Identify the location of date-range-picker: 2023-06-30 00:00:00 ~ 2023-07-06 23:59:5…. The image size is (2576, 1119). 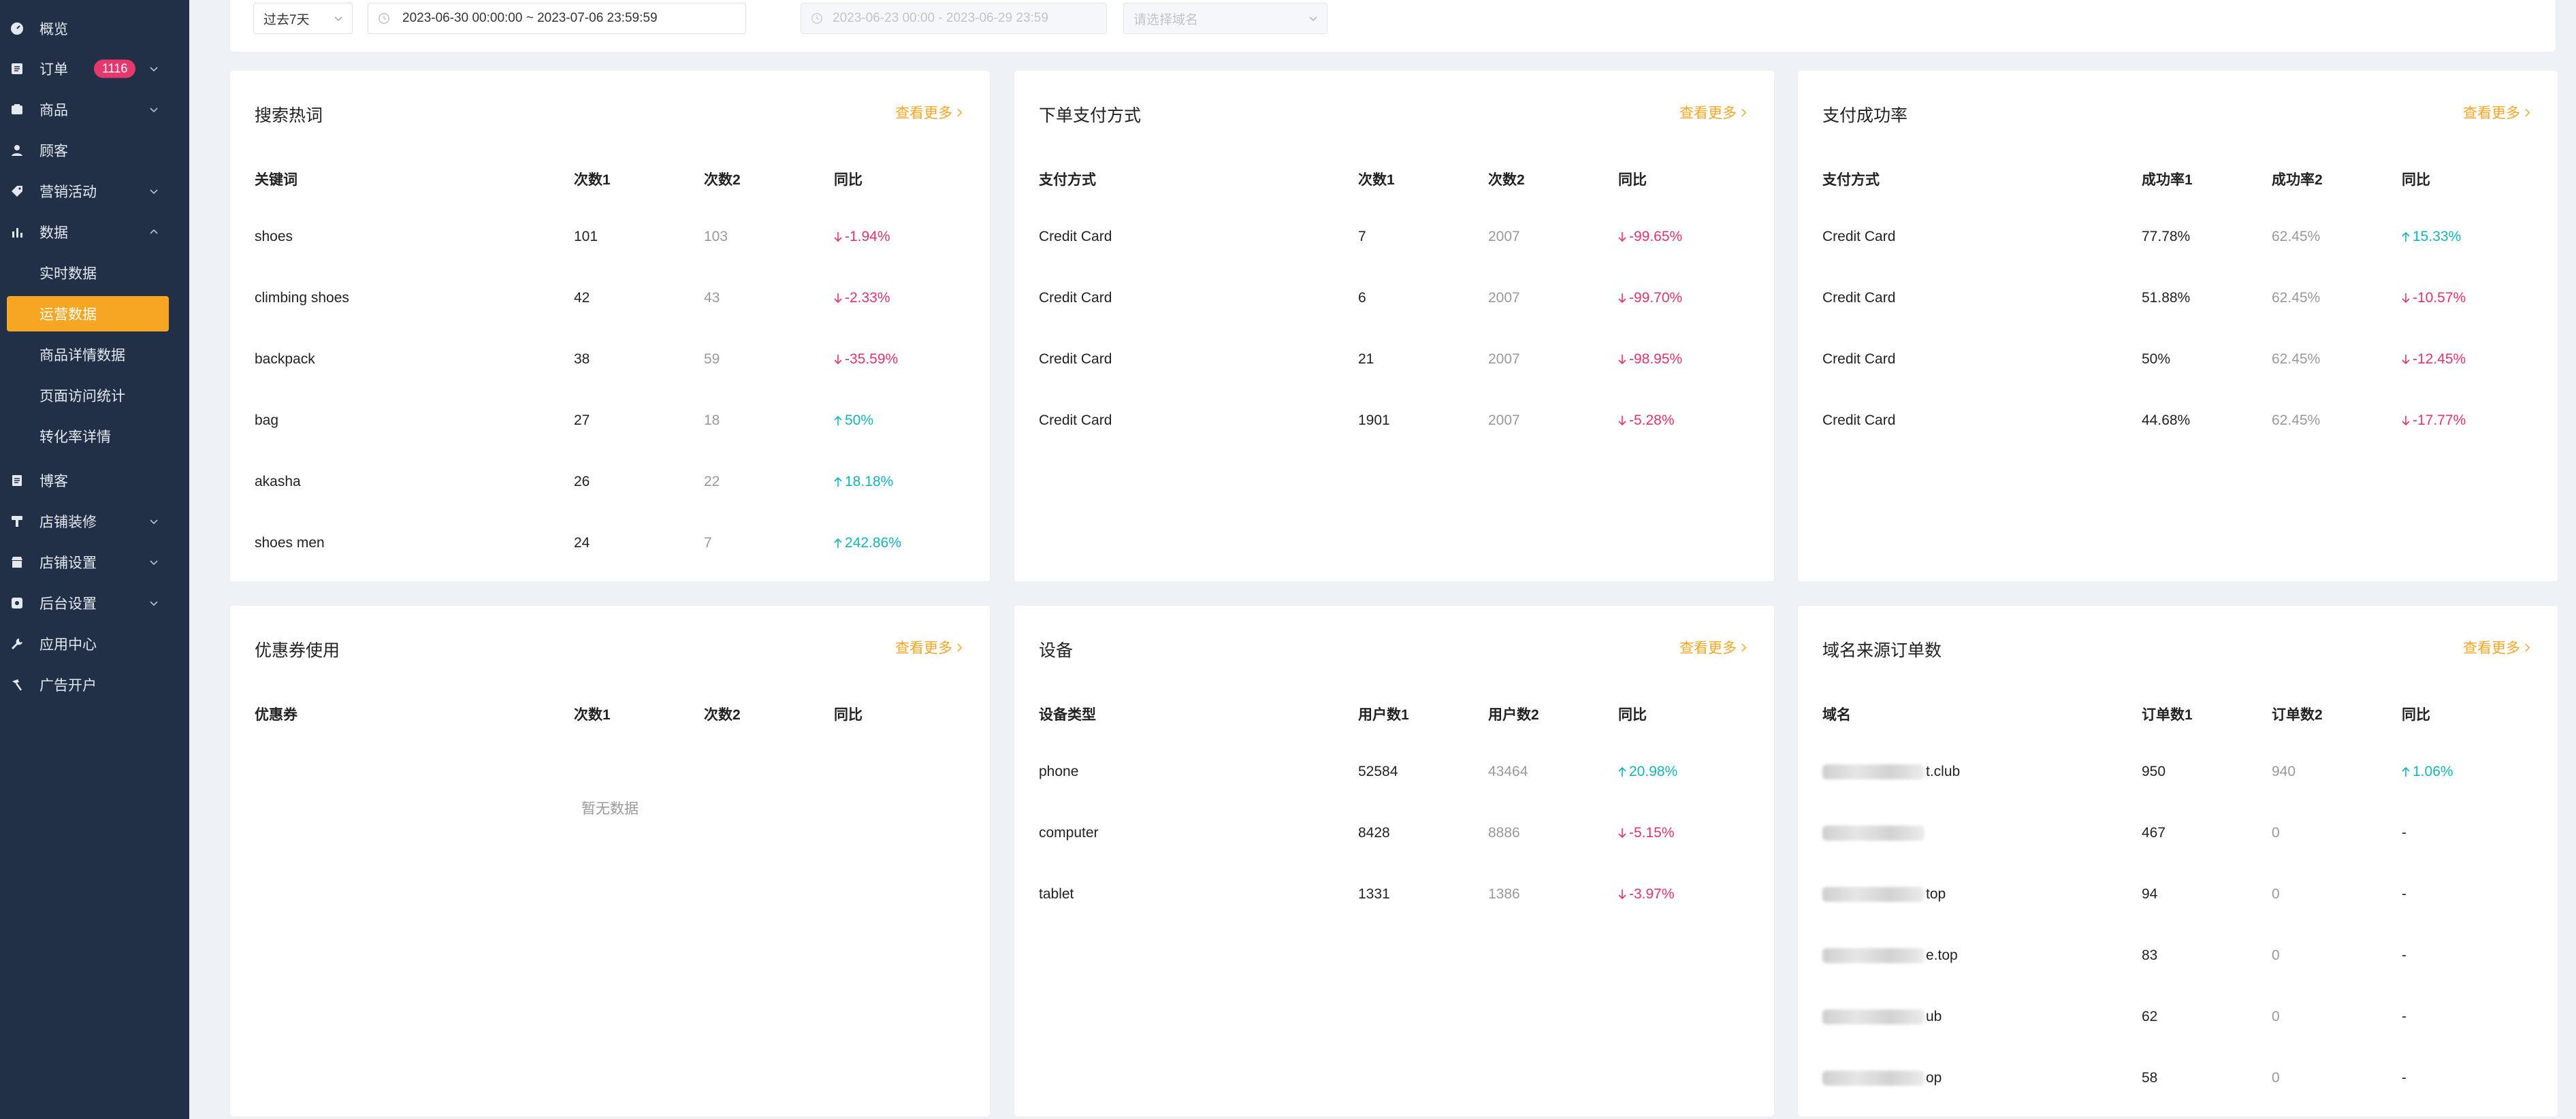
(557, 19).